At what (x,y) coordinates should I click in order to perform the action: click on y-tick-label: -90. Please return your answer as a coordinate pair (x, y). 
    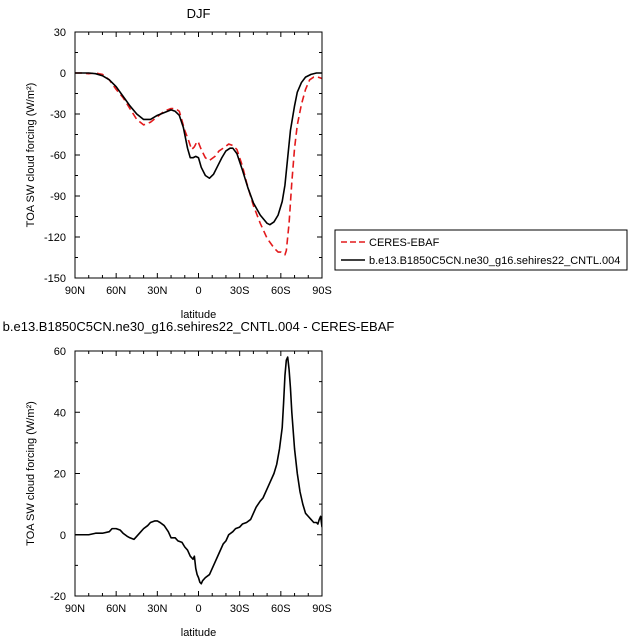
    Looking at the image, I should click on (58, 197).